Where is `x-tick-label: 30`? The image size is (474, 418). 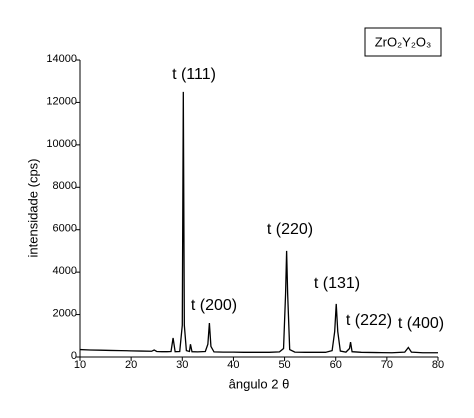
x-tick-label: 30 is located at coordinates (182, 365).